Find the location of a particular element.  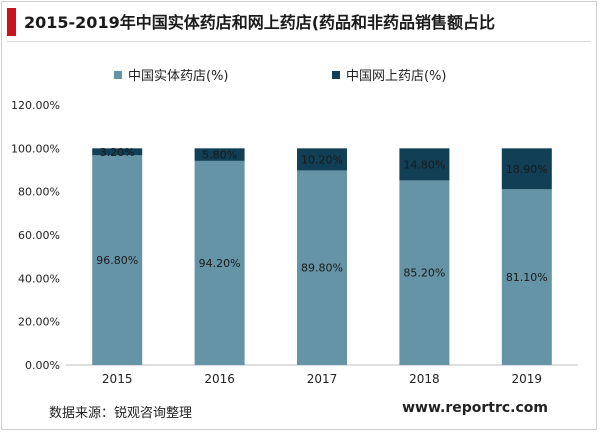

data-label-physical: 94.20% is located at coordinates (220, 263).